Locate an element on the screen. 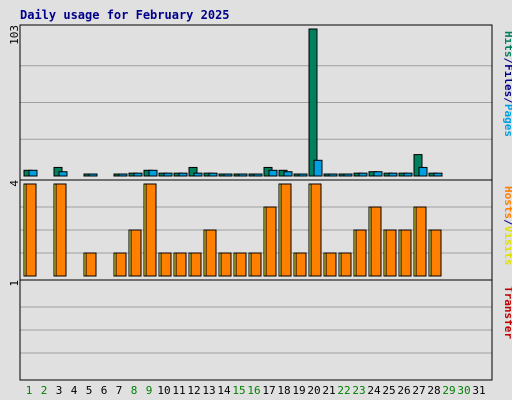  day-label-9: 9 is located at coordinates (149, 390).